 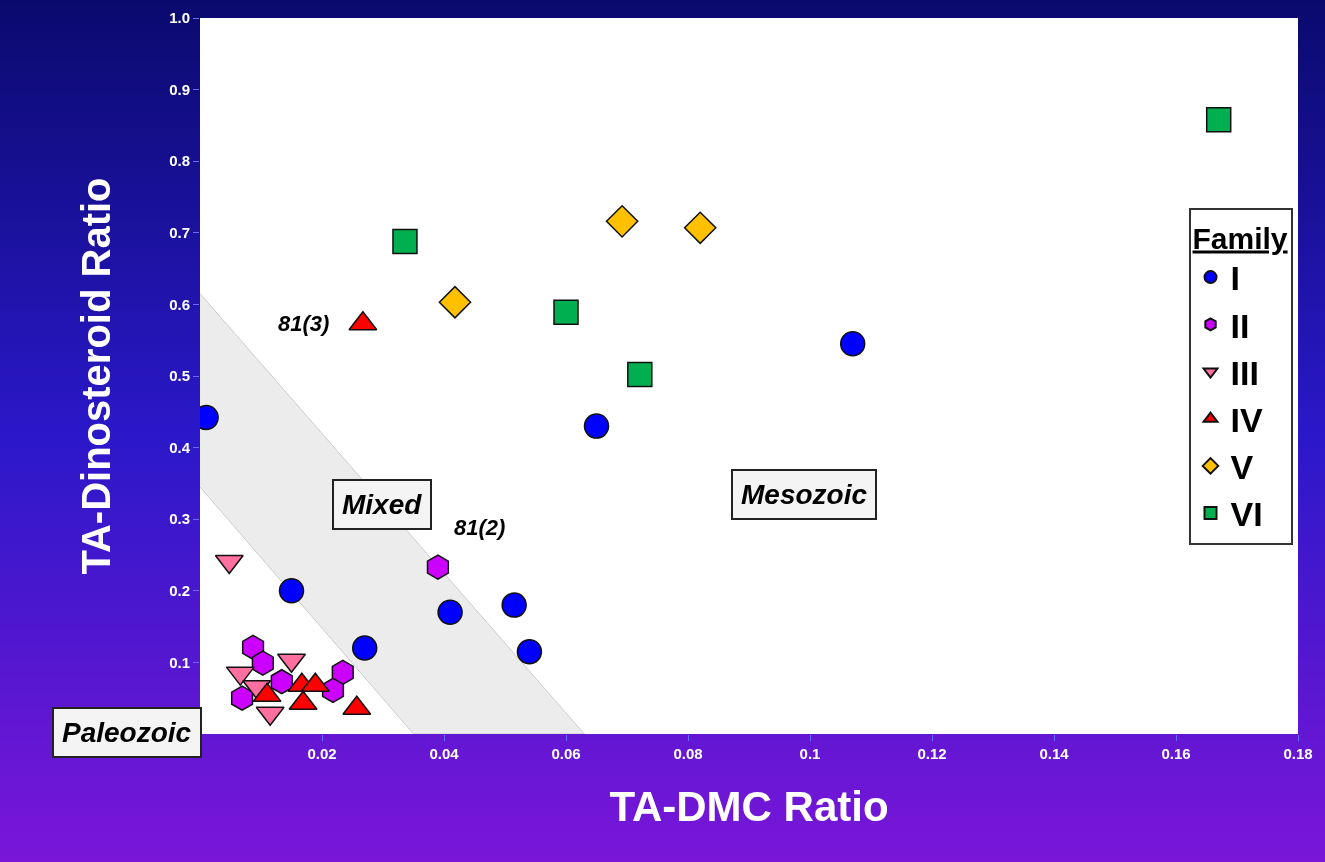 What do you see at coordinates (1298, 753) in the screenshot?
I see `x-tick-label: 0.18` at bounding box center [1298, 753].